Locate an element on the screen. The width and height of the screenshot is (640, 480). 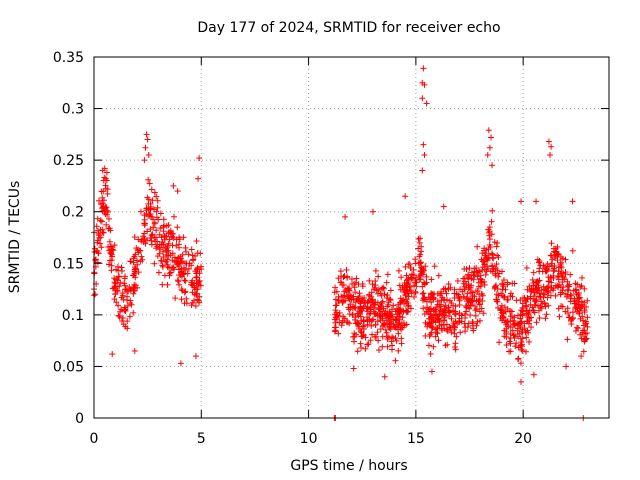
y-tick-label: 0 is located at coordinates (79, 419).